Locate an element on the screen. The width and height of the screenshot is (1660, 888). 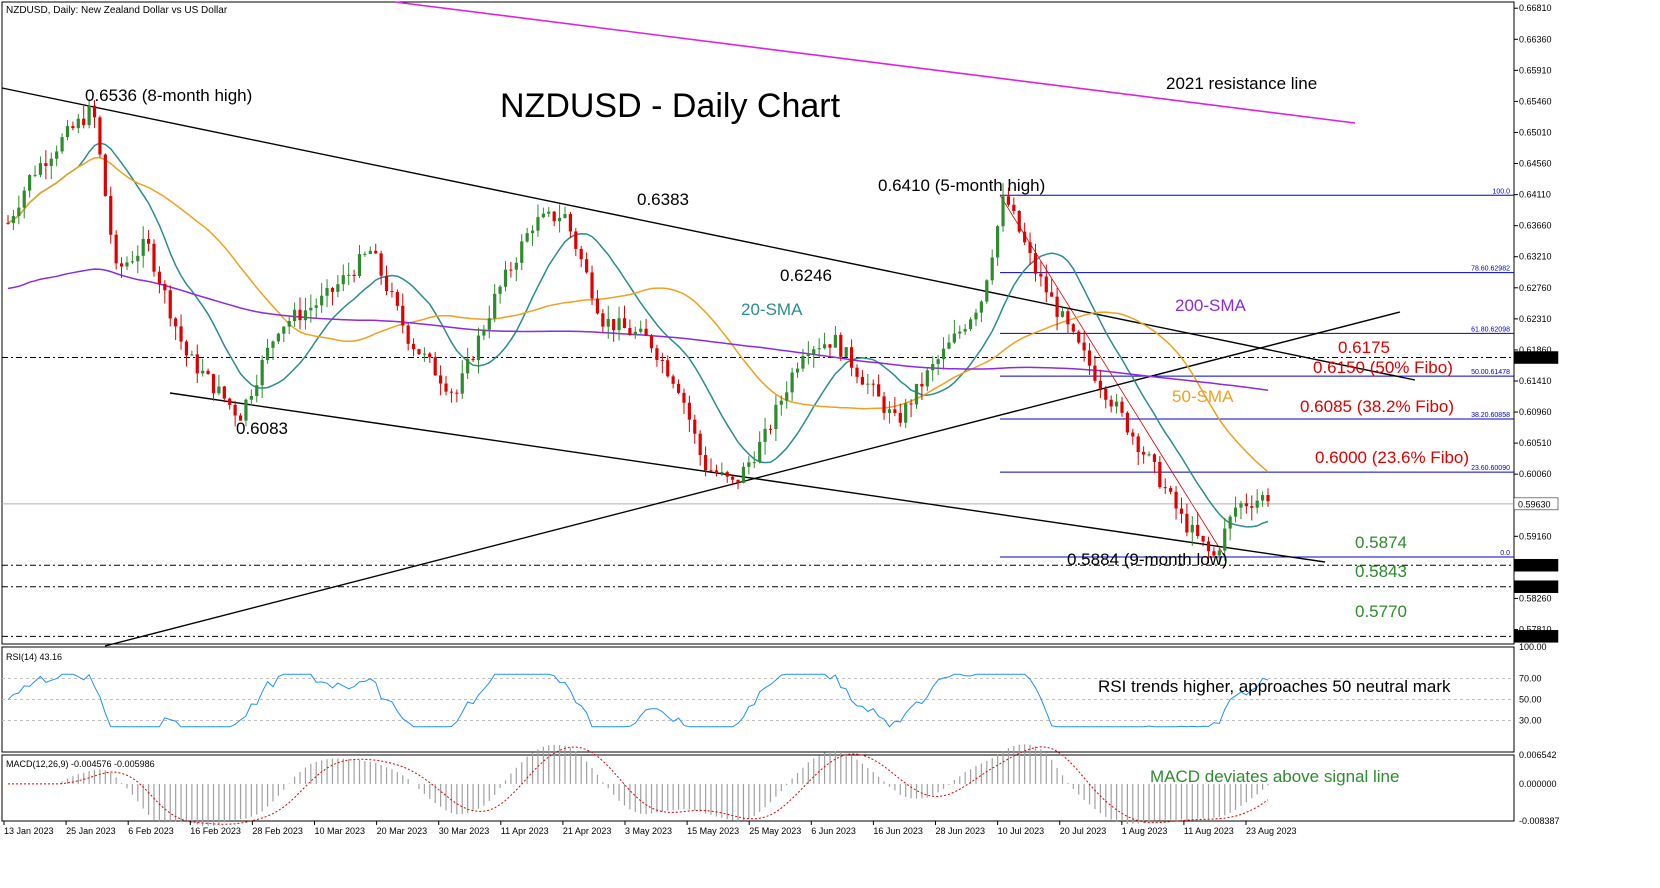
macd-note: MACD deviates above signal line is located at coordinates (1274, 776).